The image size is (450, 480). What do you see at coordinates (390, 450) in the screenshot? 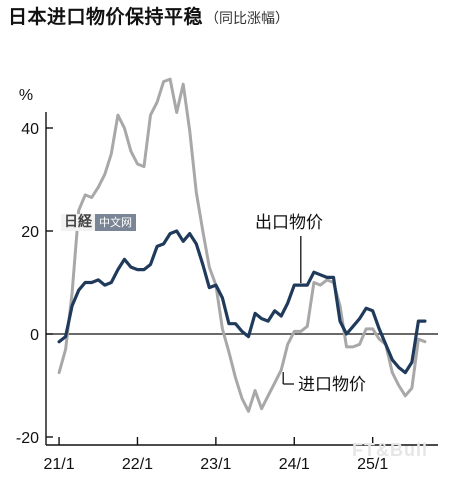
I see `watermark: FT&Bull` at bounding box center [390, 450].